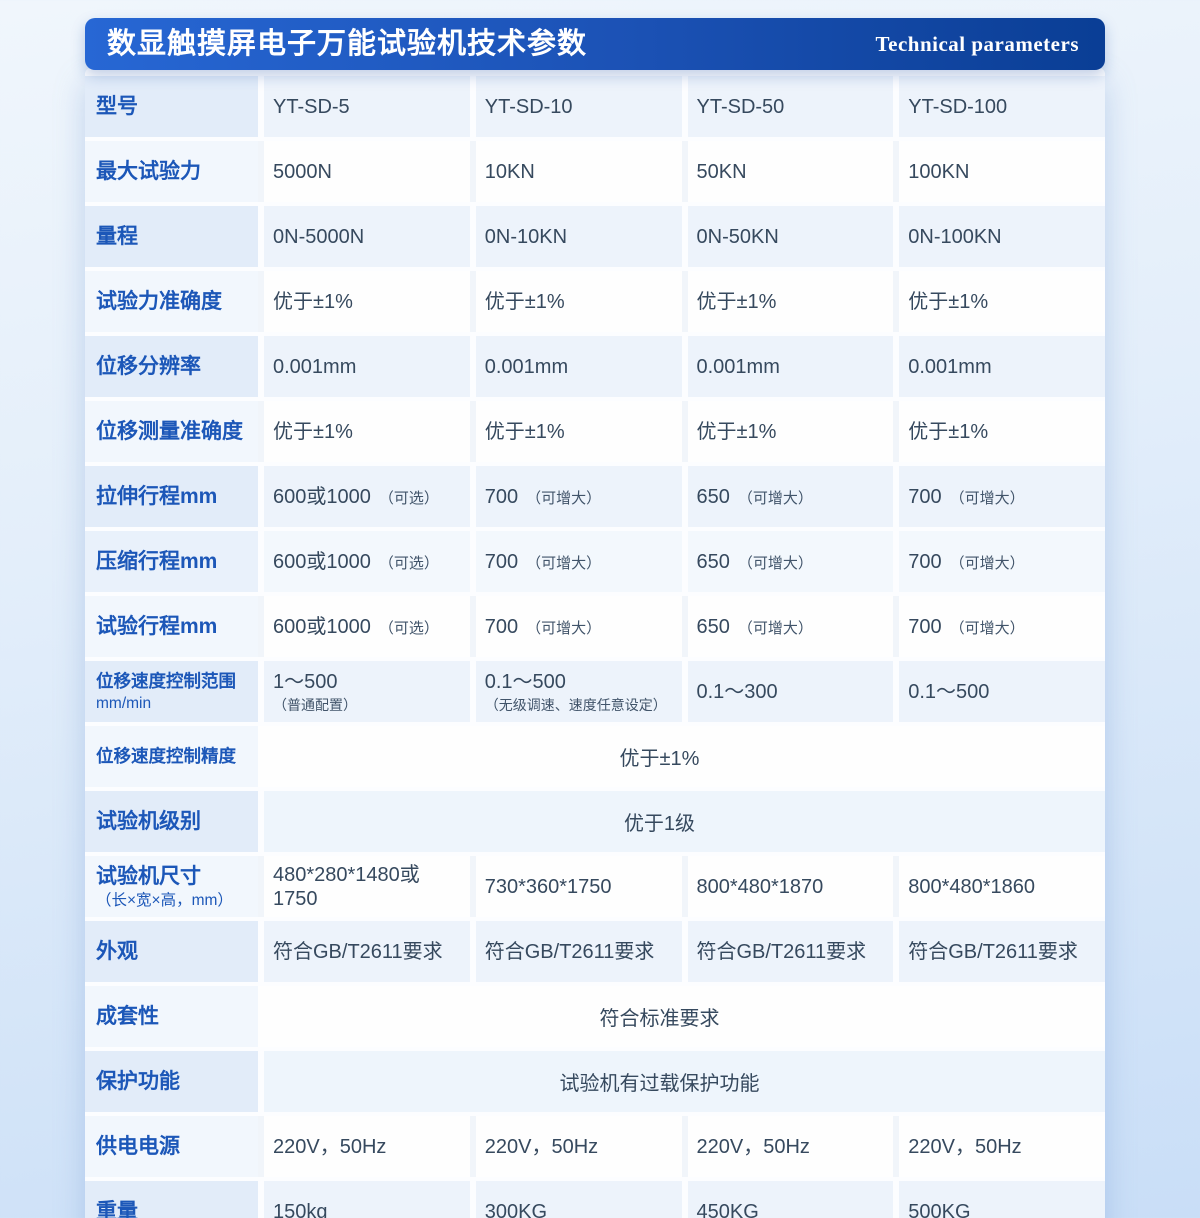  I want to click on value-text: 10KN, so click(509, 171).